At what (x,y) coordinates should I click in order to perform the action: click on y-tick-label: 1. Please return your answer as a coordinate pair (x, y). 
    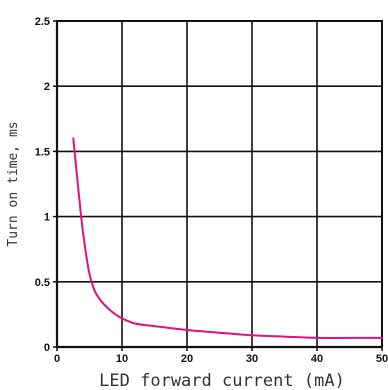
    Looking at the image, I should click on (47, 218).